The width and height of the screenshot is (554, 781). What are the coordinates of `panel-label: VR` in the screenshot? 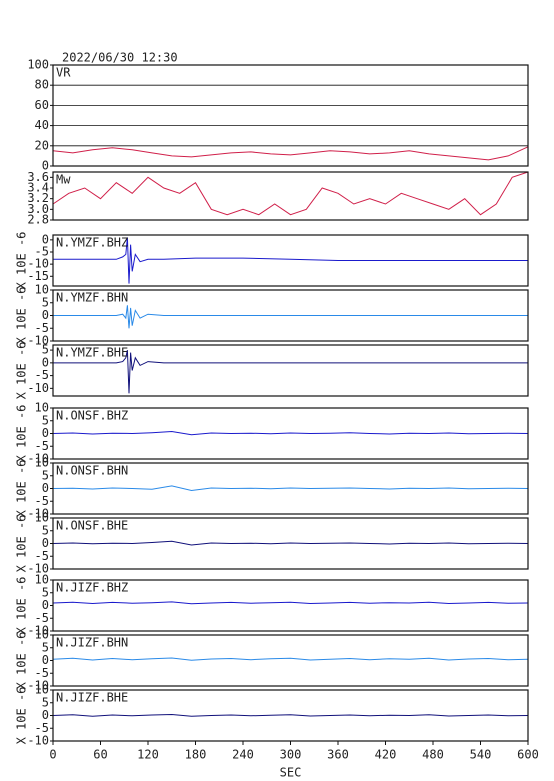 It's located at (63, 73).